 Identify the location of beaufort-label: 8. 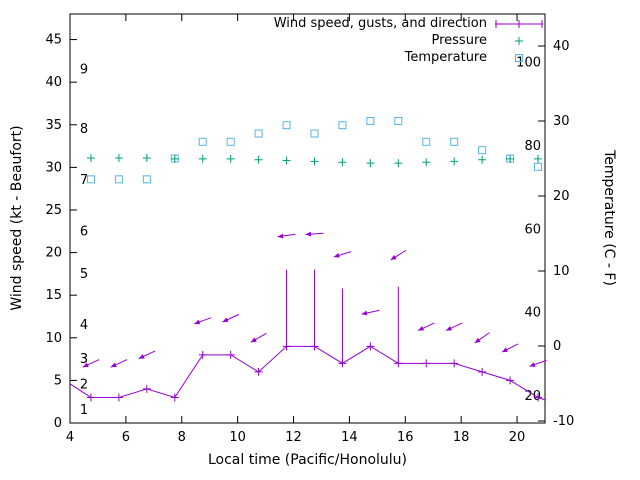
(84, 129).